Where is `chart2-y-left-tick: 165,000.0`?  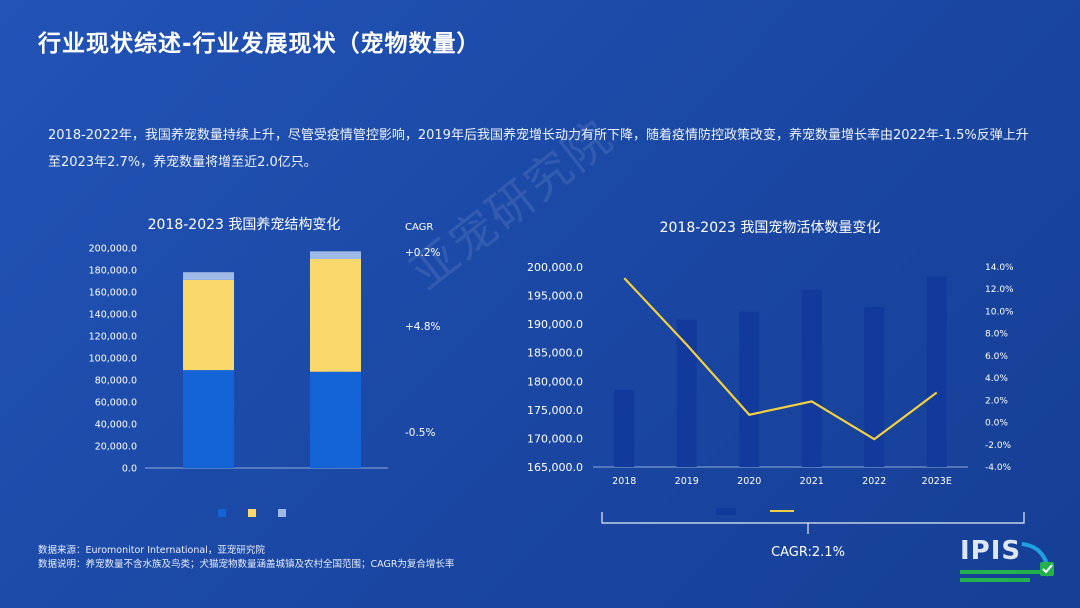
chart2-y-left-tick: 165,000.0 is located at coordinates (555, 467).